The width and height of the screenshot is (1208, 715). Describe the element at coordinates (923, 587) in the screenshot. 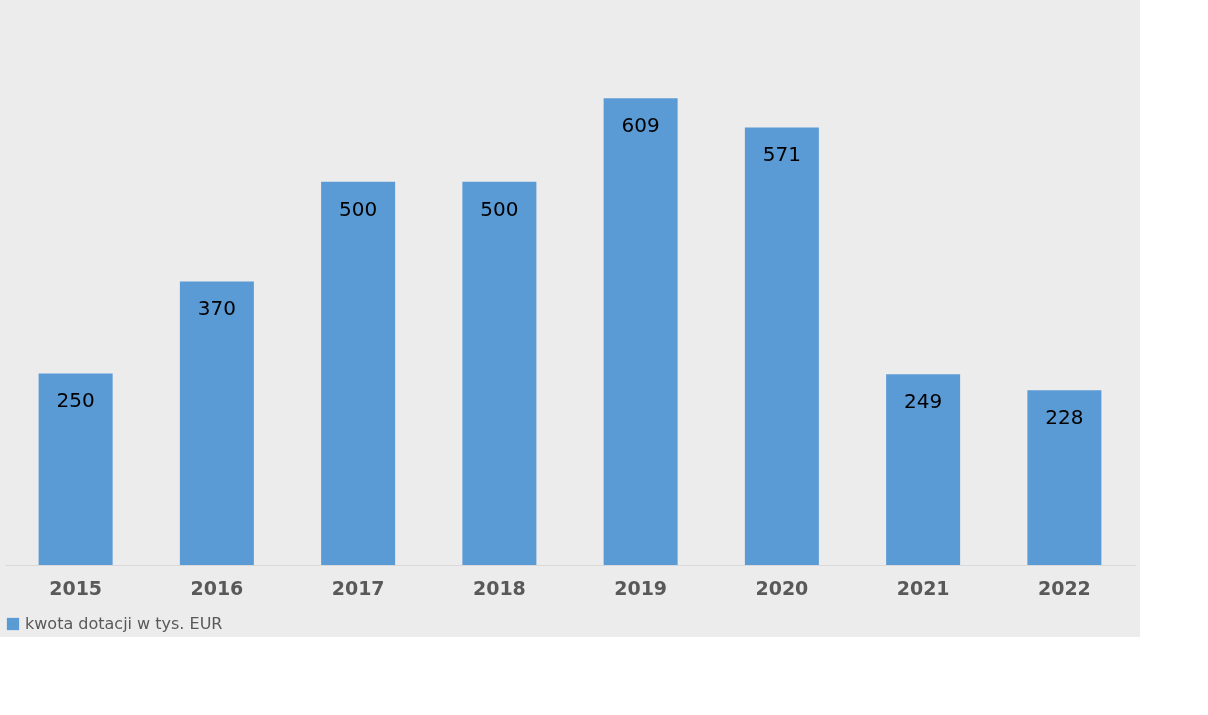

I see `x-tick-label: 2021` at that location.